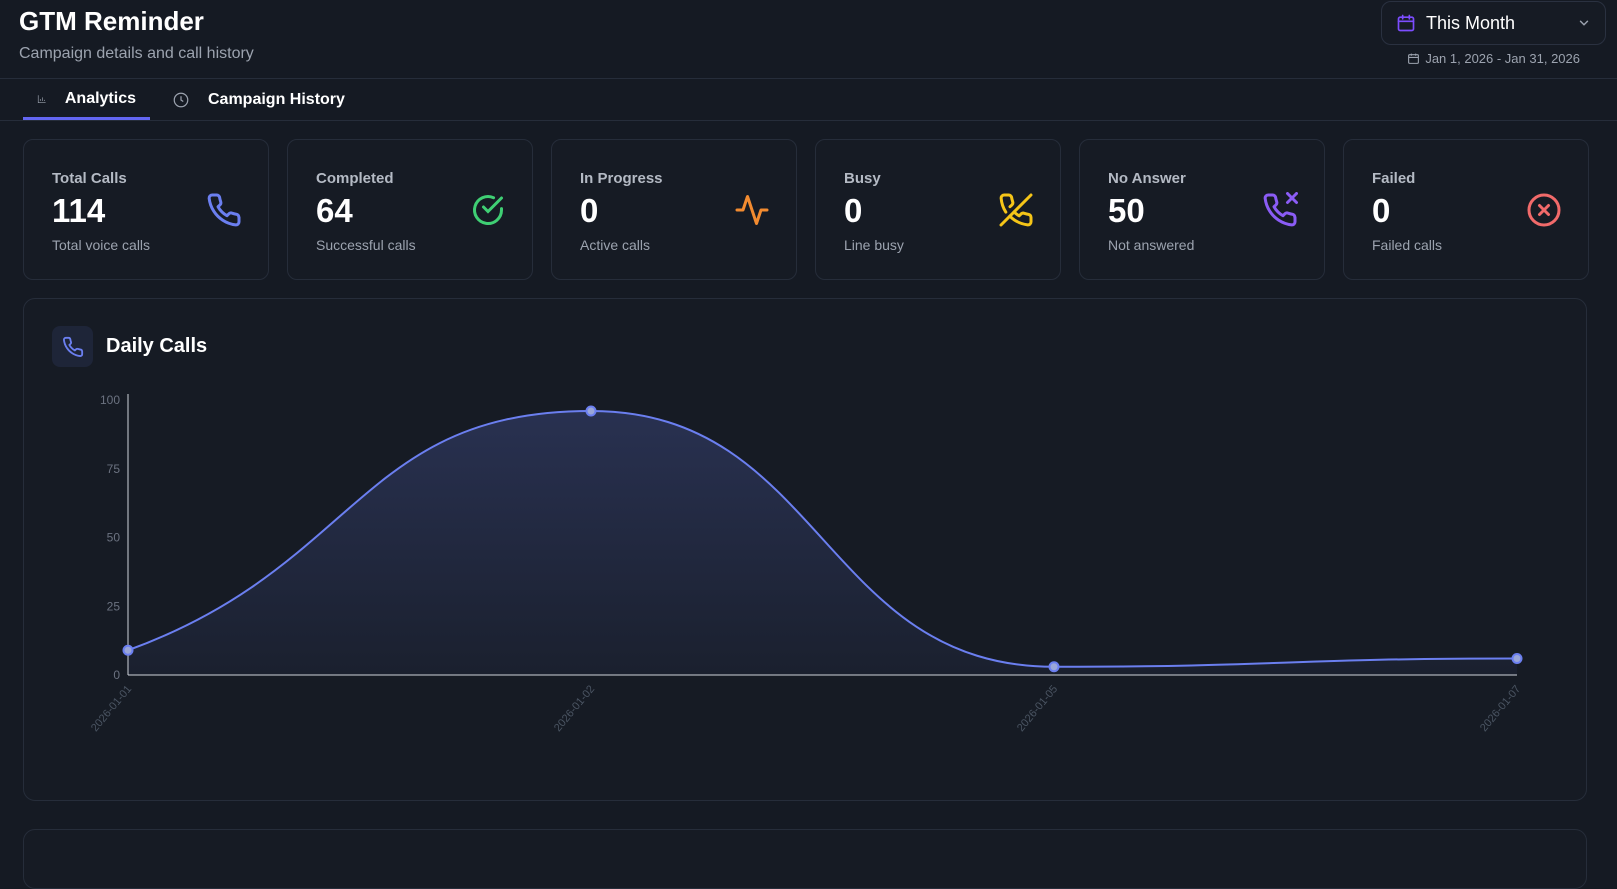 Image resolution: width=1617 pixels, height=889 pixels. What do you see at coordinates (79, 210) in the screenshot?
I see `stat-value: 114` at bounding box center [79, 210].